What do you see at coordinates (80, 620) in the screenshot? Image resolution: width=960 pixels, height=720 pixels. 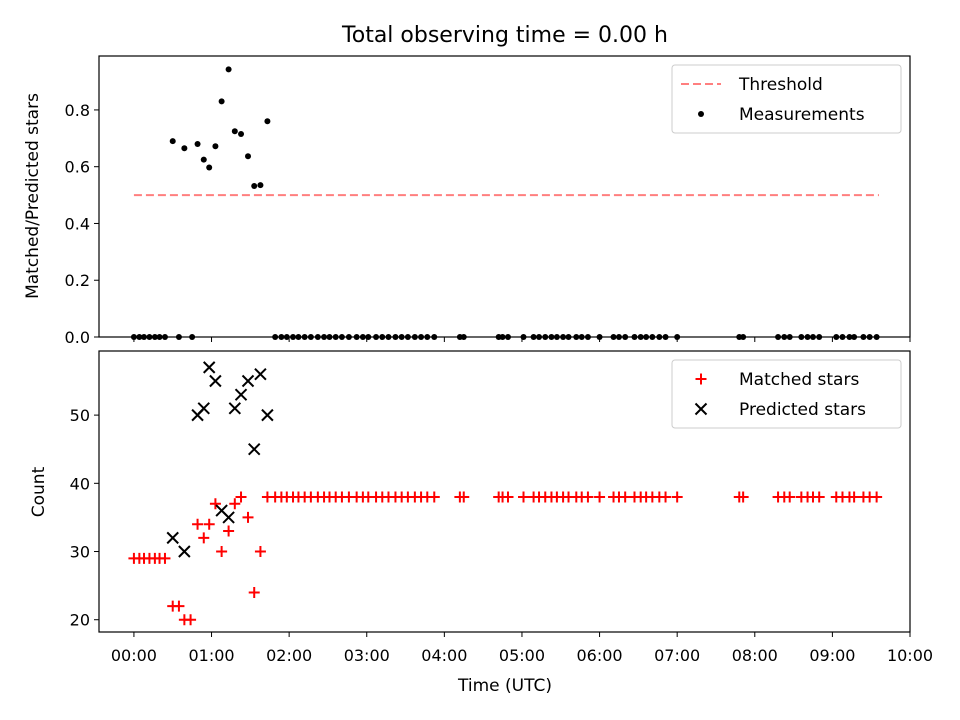 I see `y-tick-label: 20` at bounding box center [80, 620].